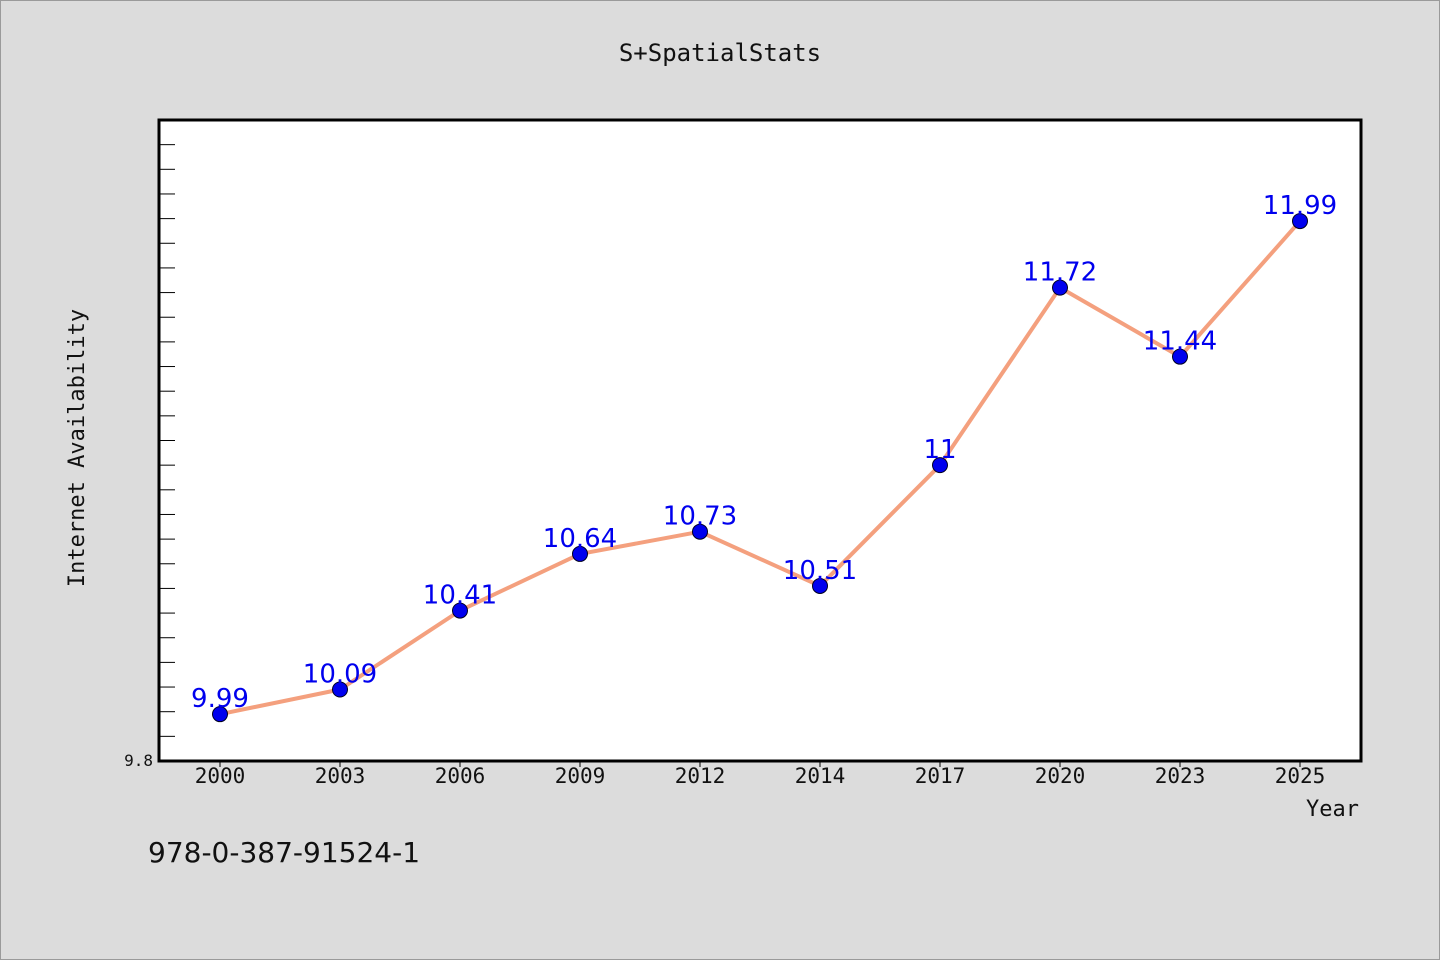 This screenshot has width=1440, height=960. I want to click on x-tick-label: 2006, so click(460, 776).